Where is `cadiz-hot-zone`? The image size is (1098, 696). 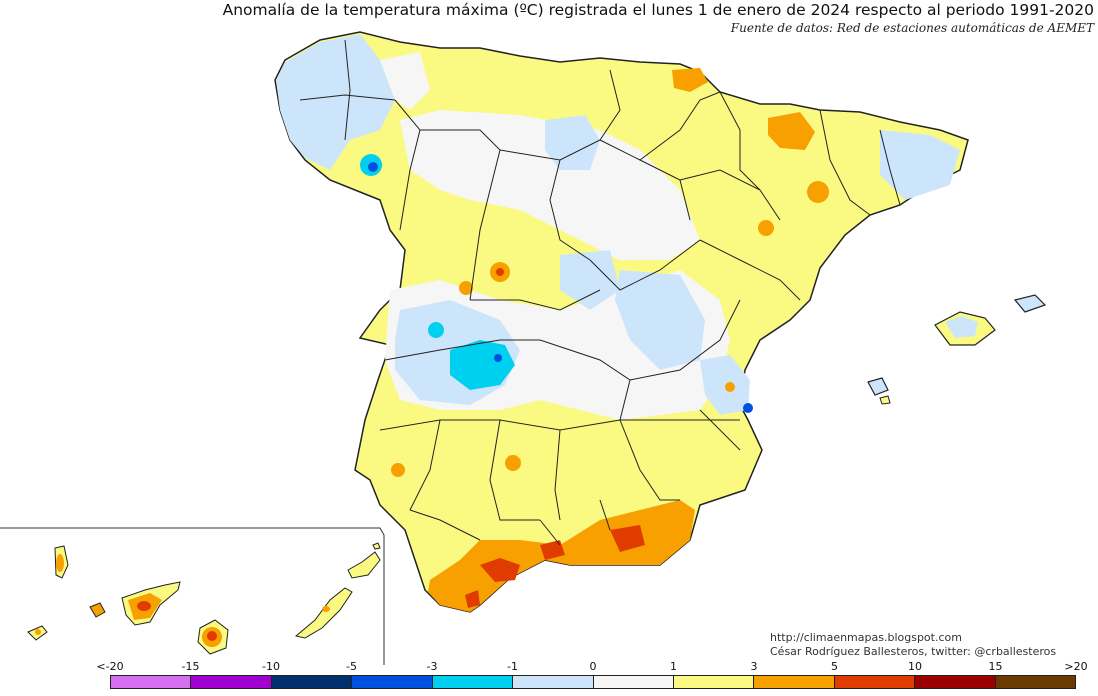
cadiz-hot-zone is located at coordinates (472, 599).